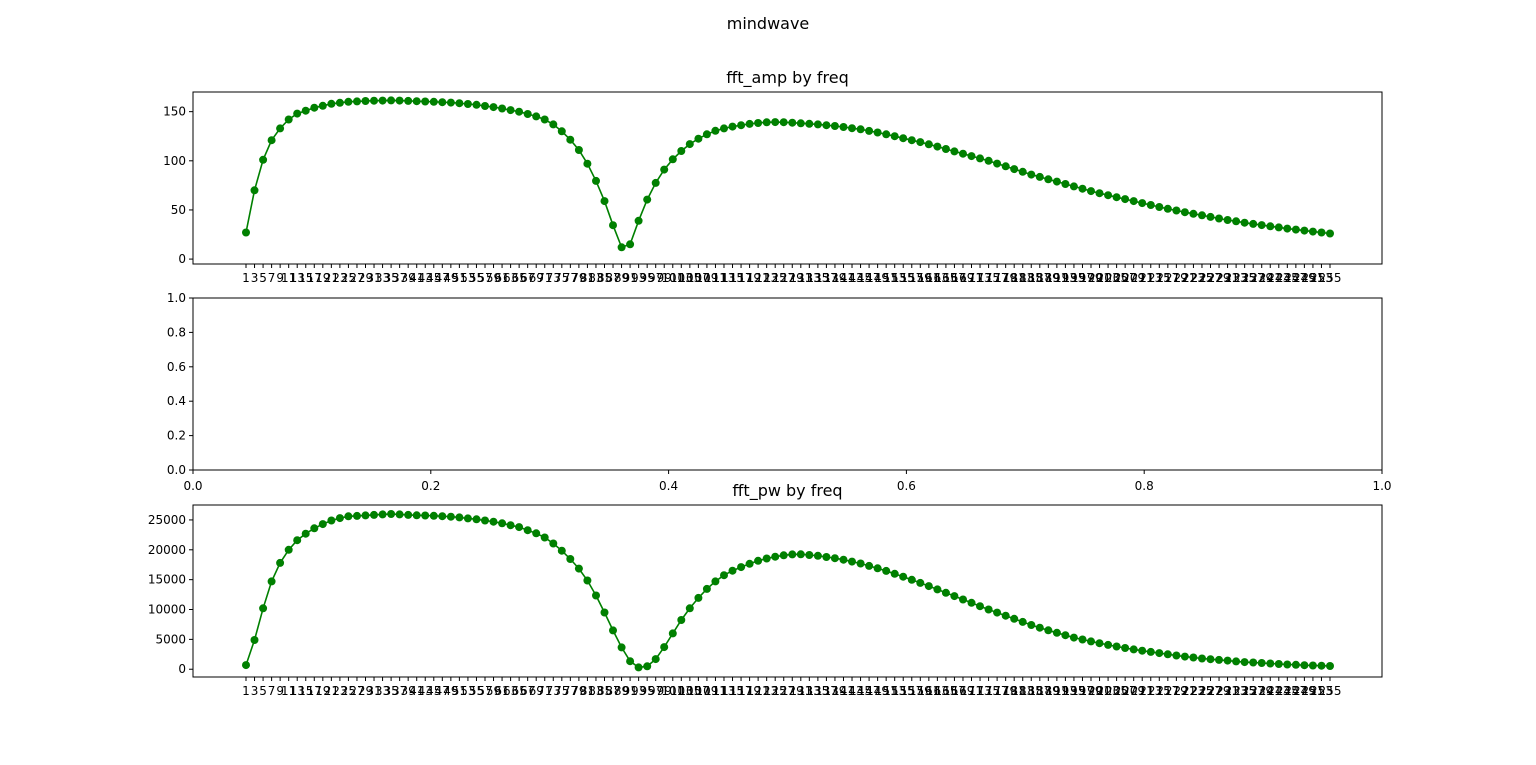 The width and height of the screenshot is (1536, 765). I want to click on x-tick-label: 201, so click(1099, 691).